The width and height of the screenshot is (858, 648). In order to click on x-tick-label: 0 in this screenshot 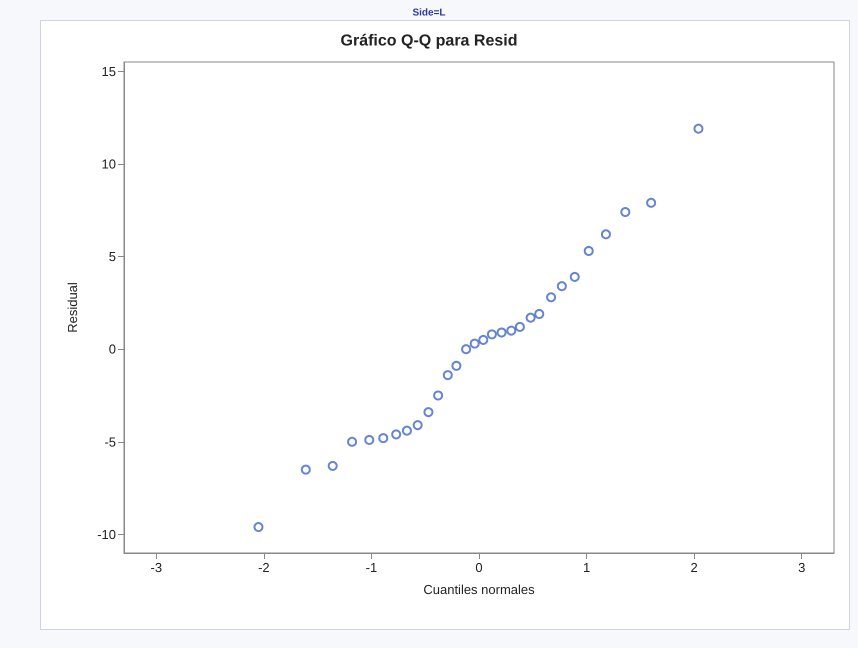, I will do `click(479, 567)`.